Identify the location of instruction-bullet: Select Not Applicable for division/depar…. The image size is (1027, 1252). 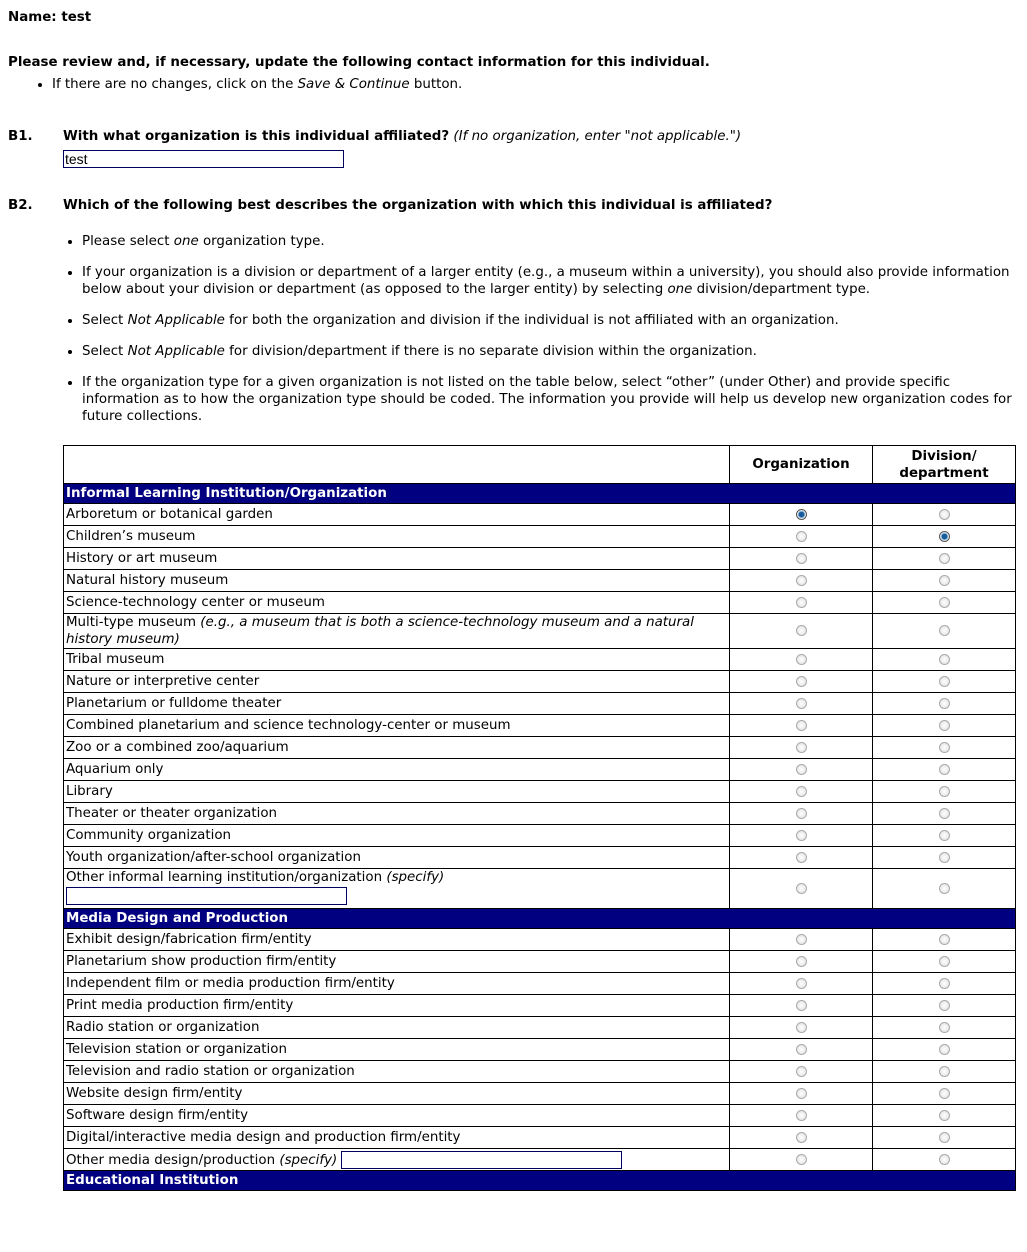
(550, 351).